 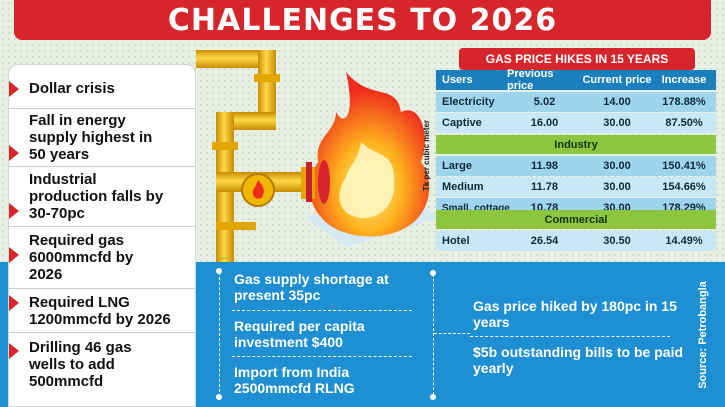 I want to click on page-title: CHALLENGES TO 2026, so click(x=362, y=20).